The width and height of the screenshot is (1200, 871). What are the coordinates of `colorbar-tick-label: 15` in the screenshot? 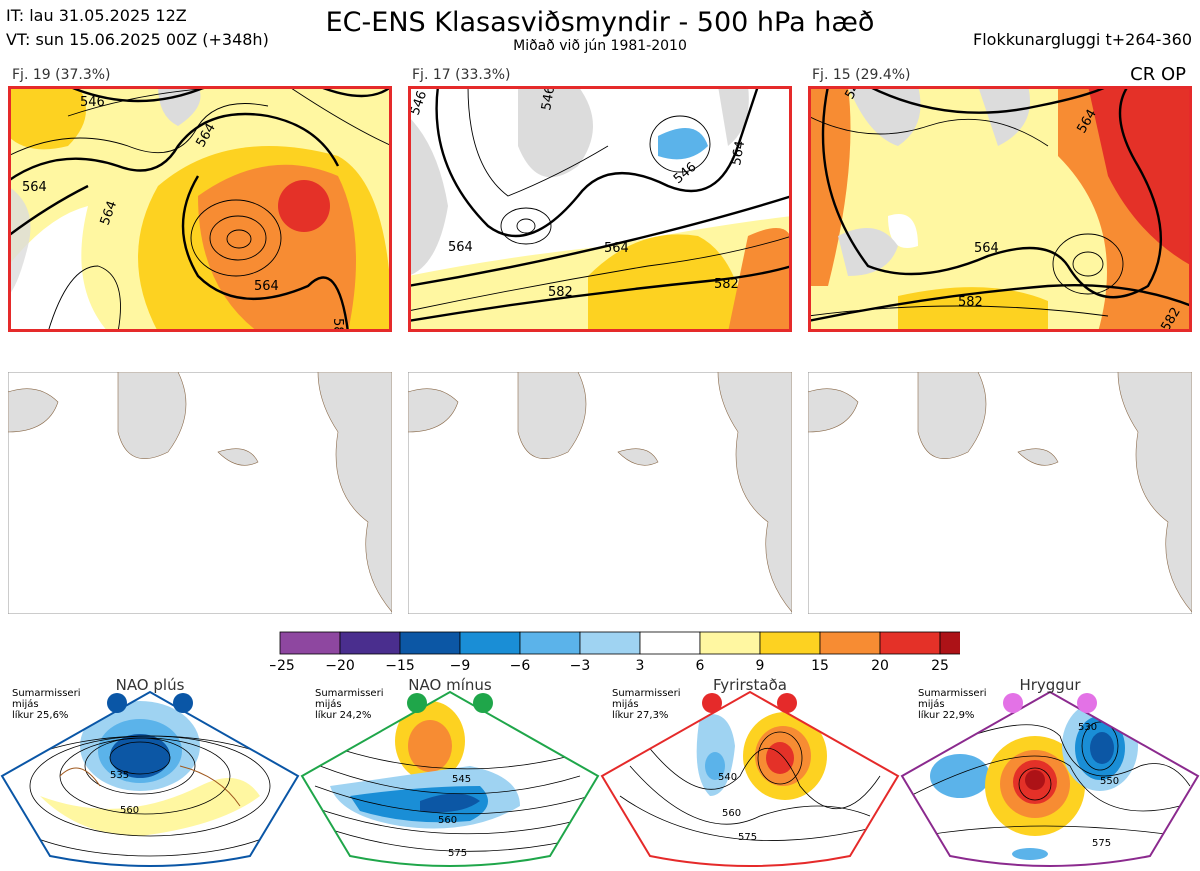 It's located at (820, 666).